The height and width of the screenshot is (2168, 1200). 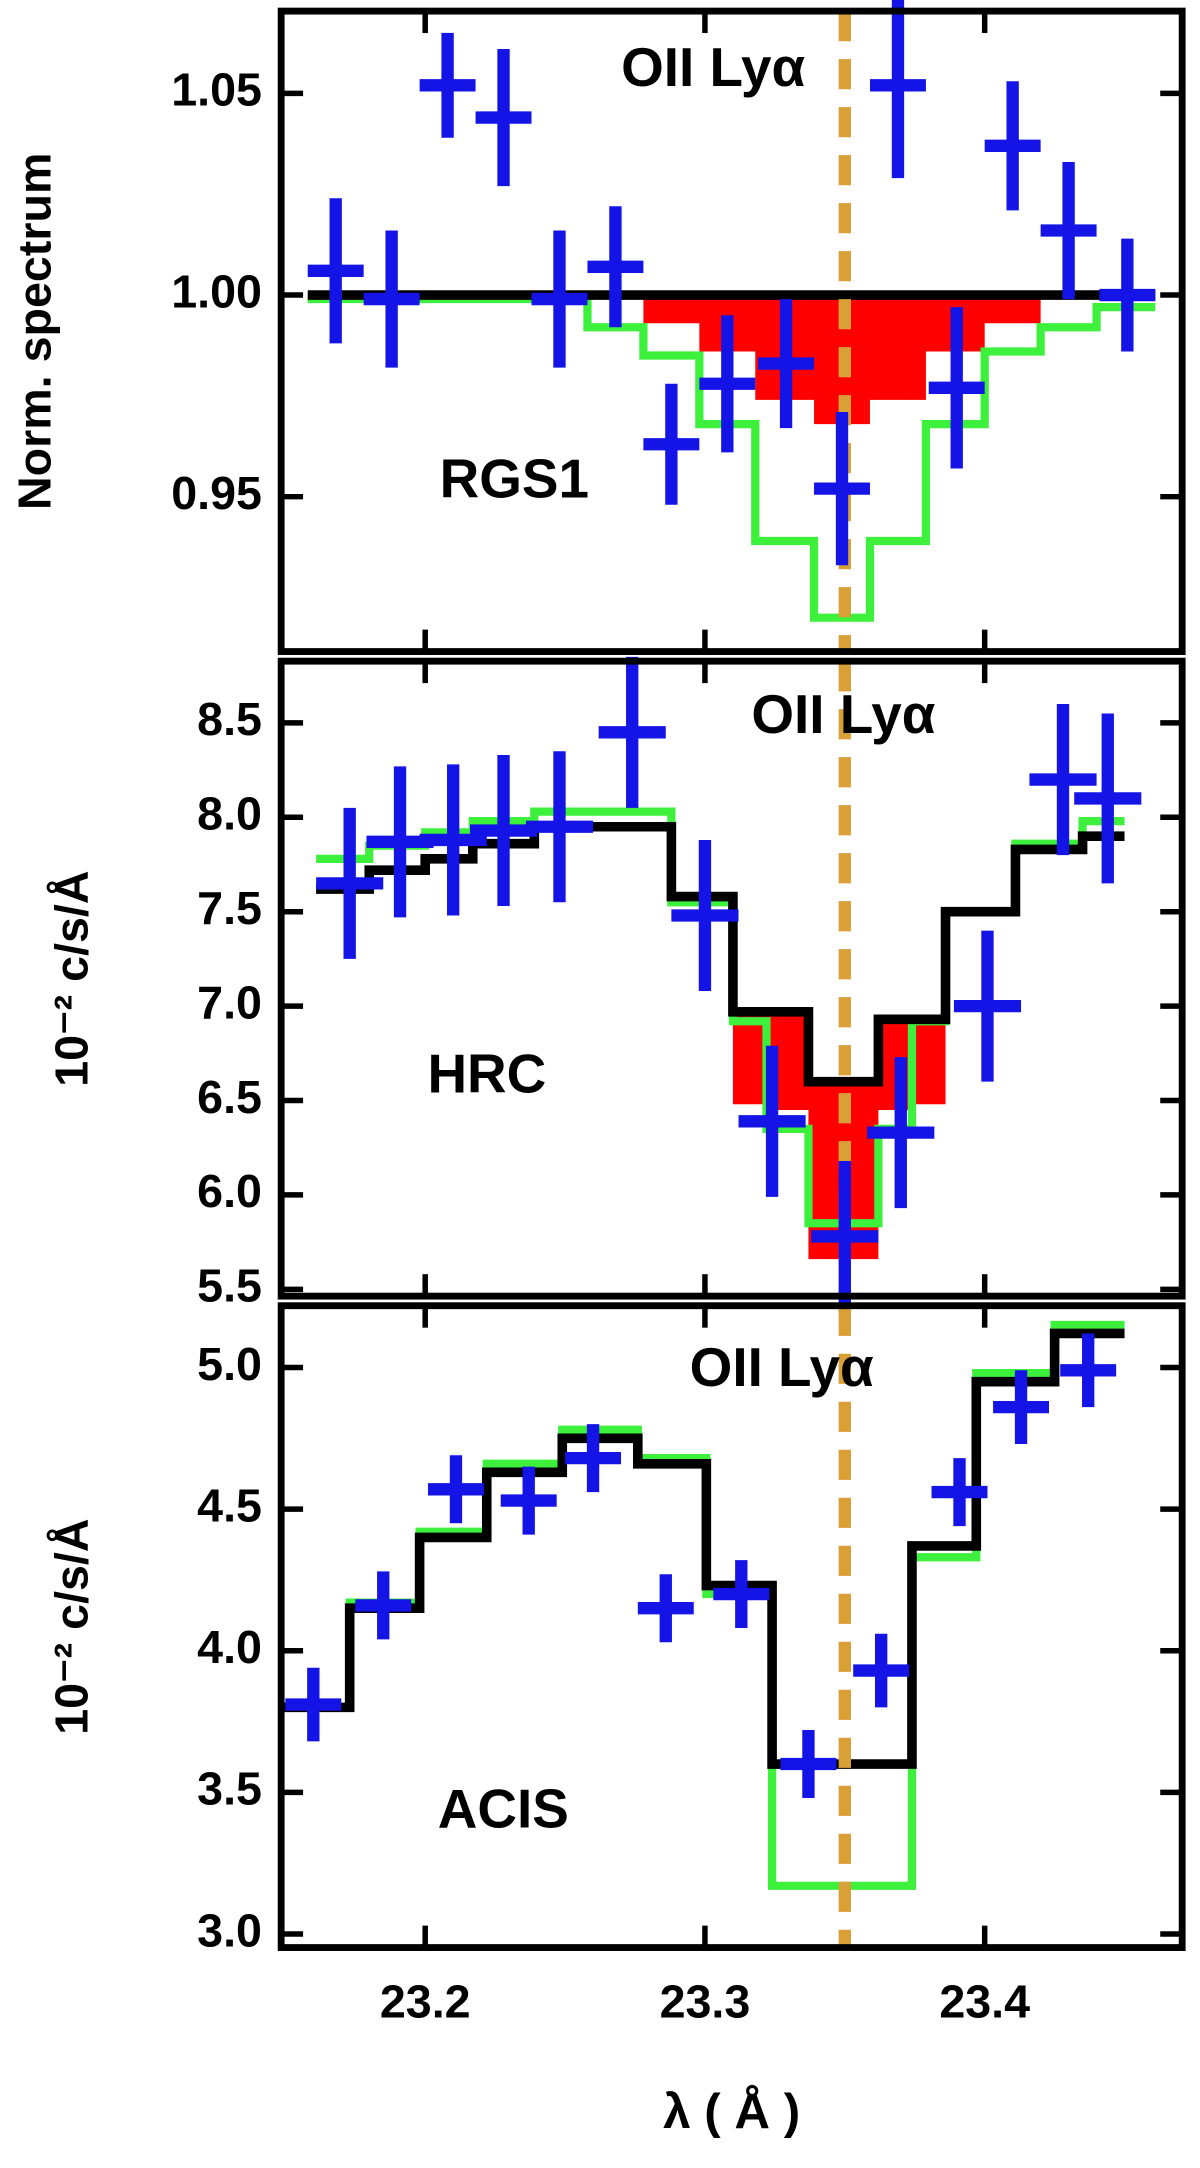 What do you see at coordinates (229, 814) in the screenshot?
I see `y-tick-label: 8.0` at bounding box center [229, 814].